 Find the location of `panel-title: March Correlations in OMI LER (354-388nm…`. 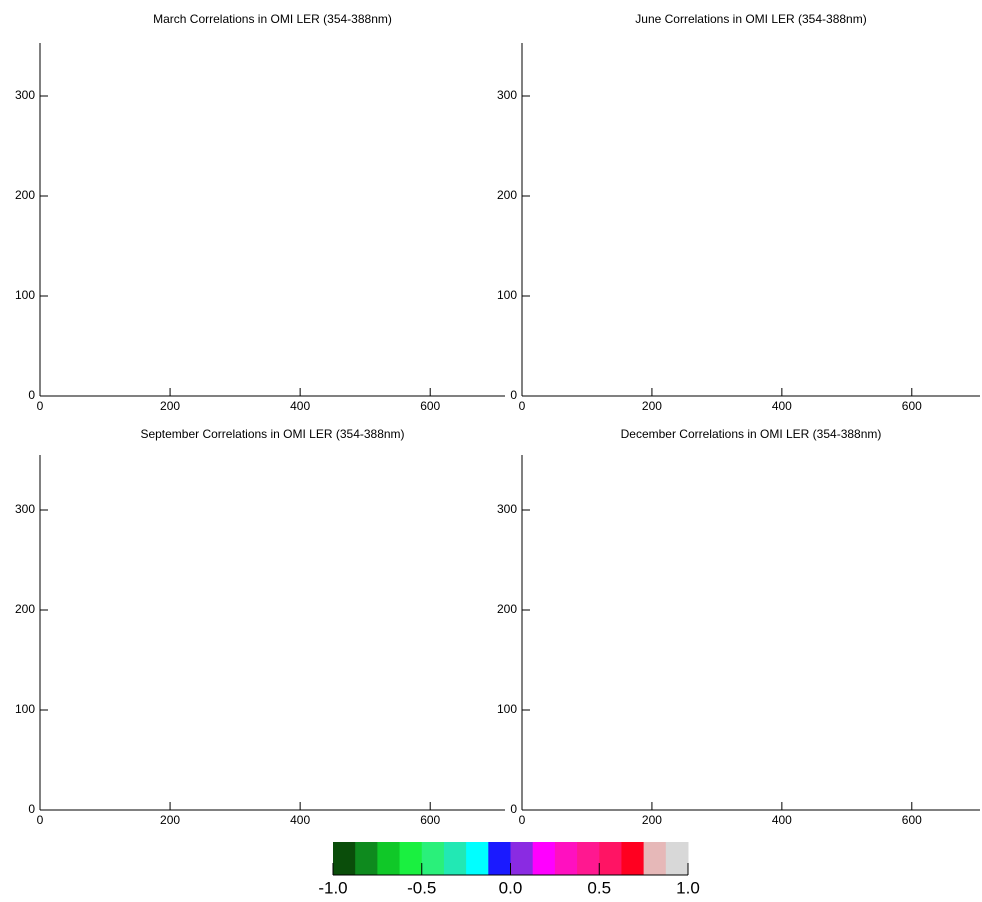

panel-title: March Correlations in OMI LER (354-388nm… is located at coordinates (272, 19).